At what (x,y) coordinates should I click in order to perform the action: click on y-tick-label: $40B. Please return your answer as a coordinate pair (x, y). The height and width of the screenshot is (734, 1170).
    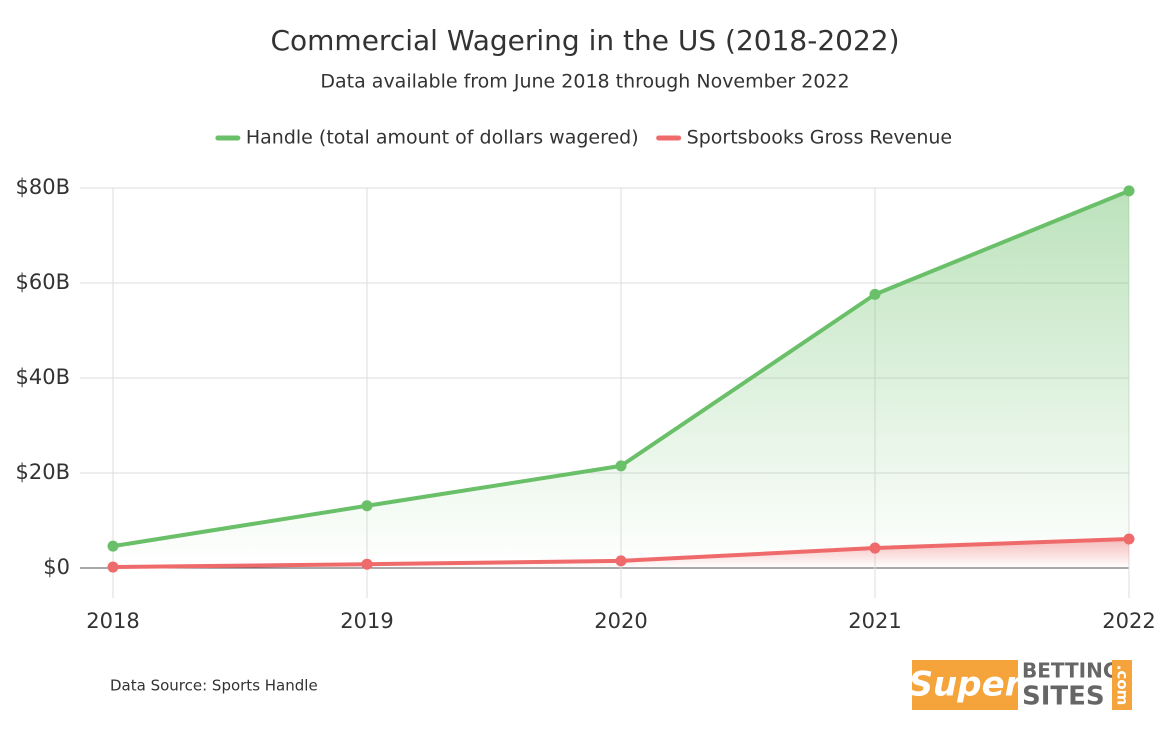
    Looking at the image, I should click on (43, 377).